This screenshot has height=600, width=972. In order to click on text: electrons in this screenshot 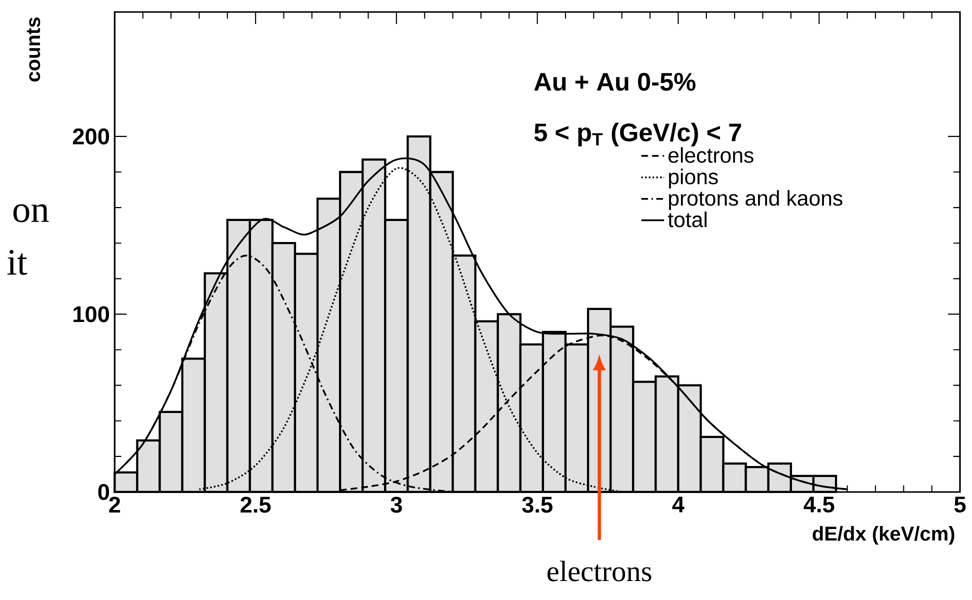, I will do `click(600, 571)`.